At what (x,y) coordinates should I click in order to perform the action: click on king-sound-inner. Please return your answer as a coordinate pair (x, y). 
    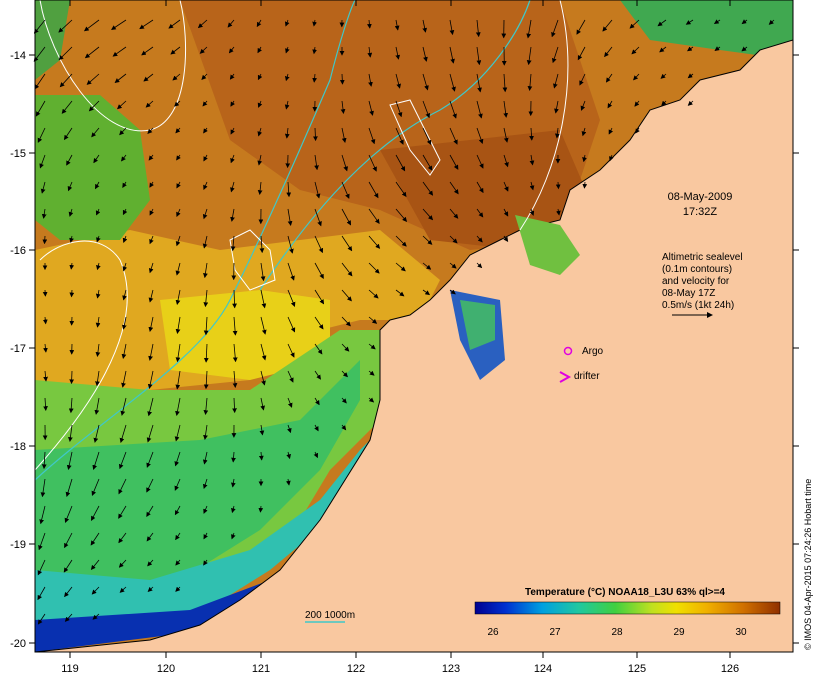
    Looking at the image, I should click on (477, 325).